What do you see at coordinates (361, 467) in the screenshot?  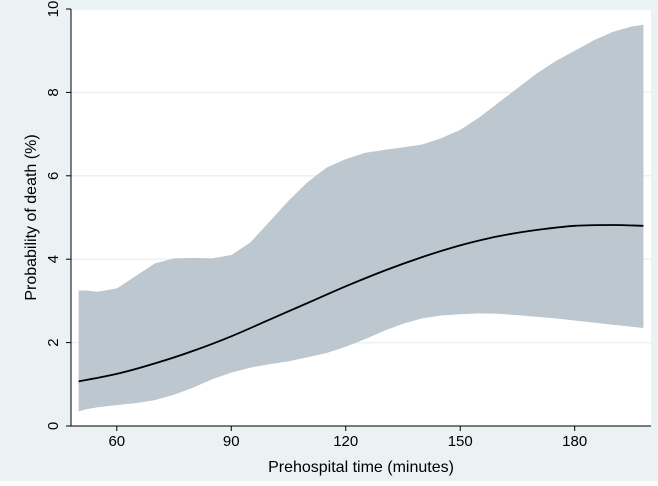 I see `x-axis-title: Prehospital time (minutes)` at bounding box center [361, 467].